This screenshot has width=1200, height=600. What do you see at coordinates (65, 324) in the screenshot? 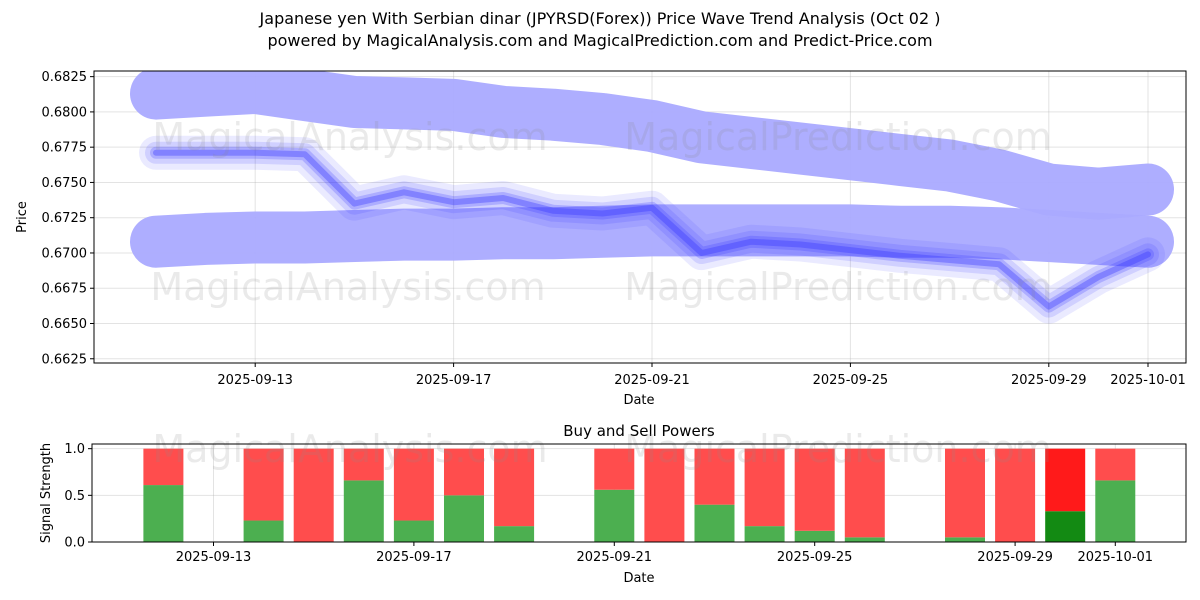
I see `price-y-tick-label: 0.6650` at bounding box center [65, 324].